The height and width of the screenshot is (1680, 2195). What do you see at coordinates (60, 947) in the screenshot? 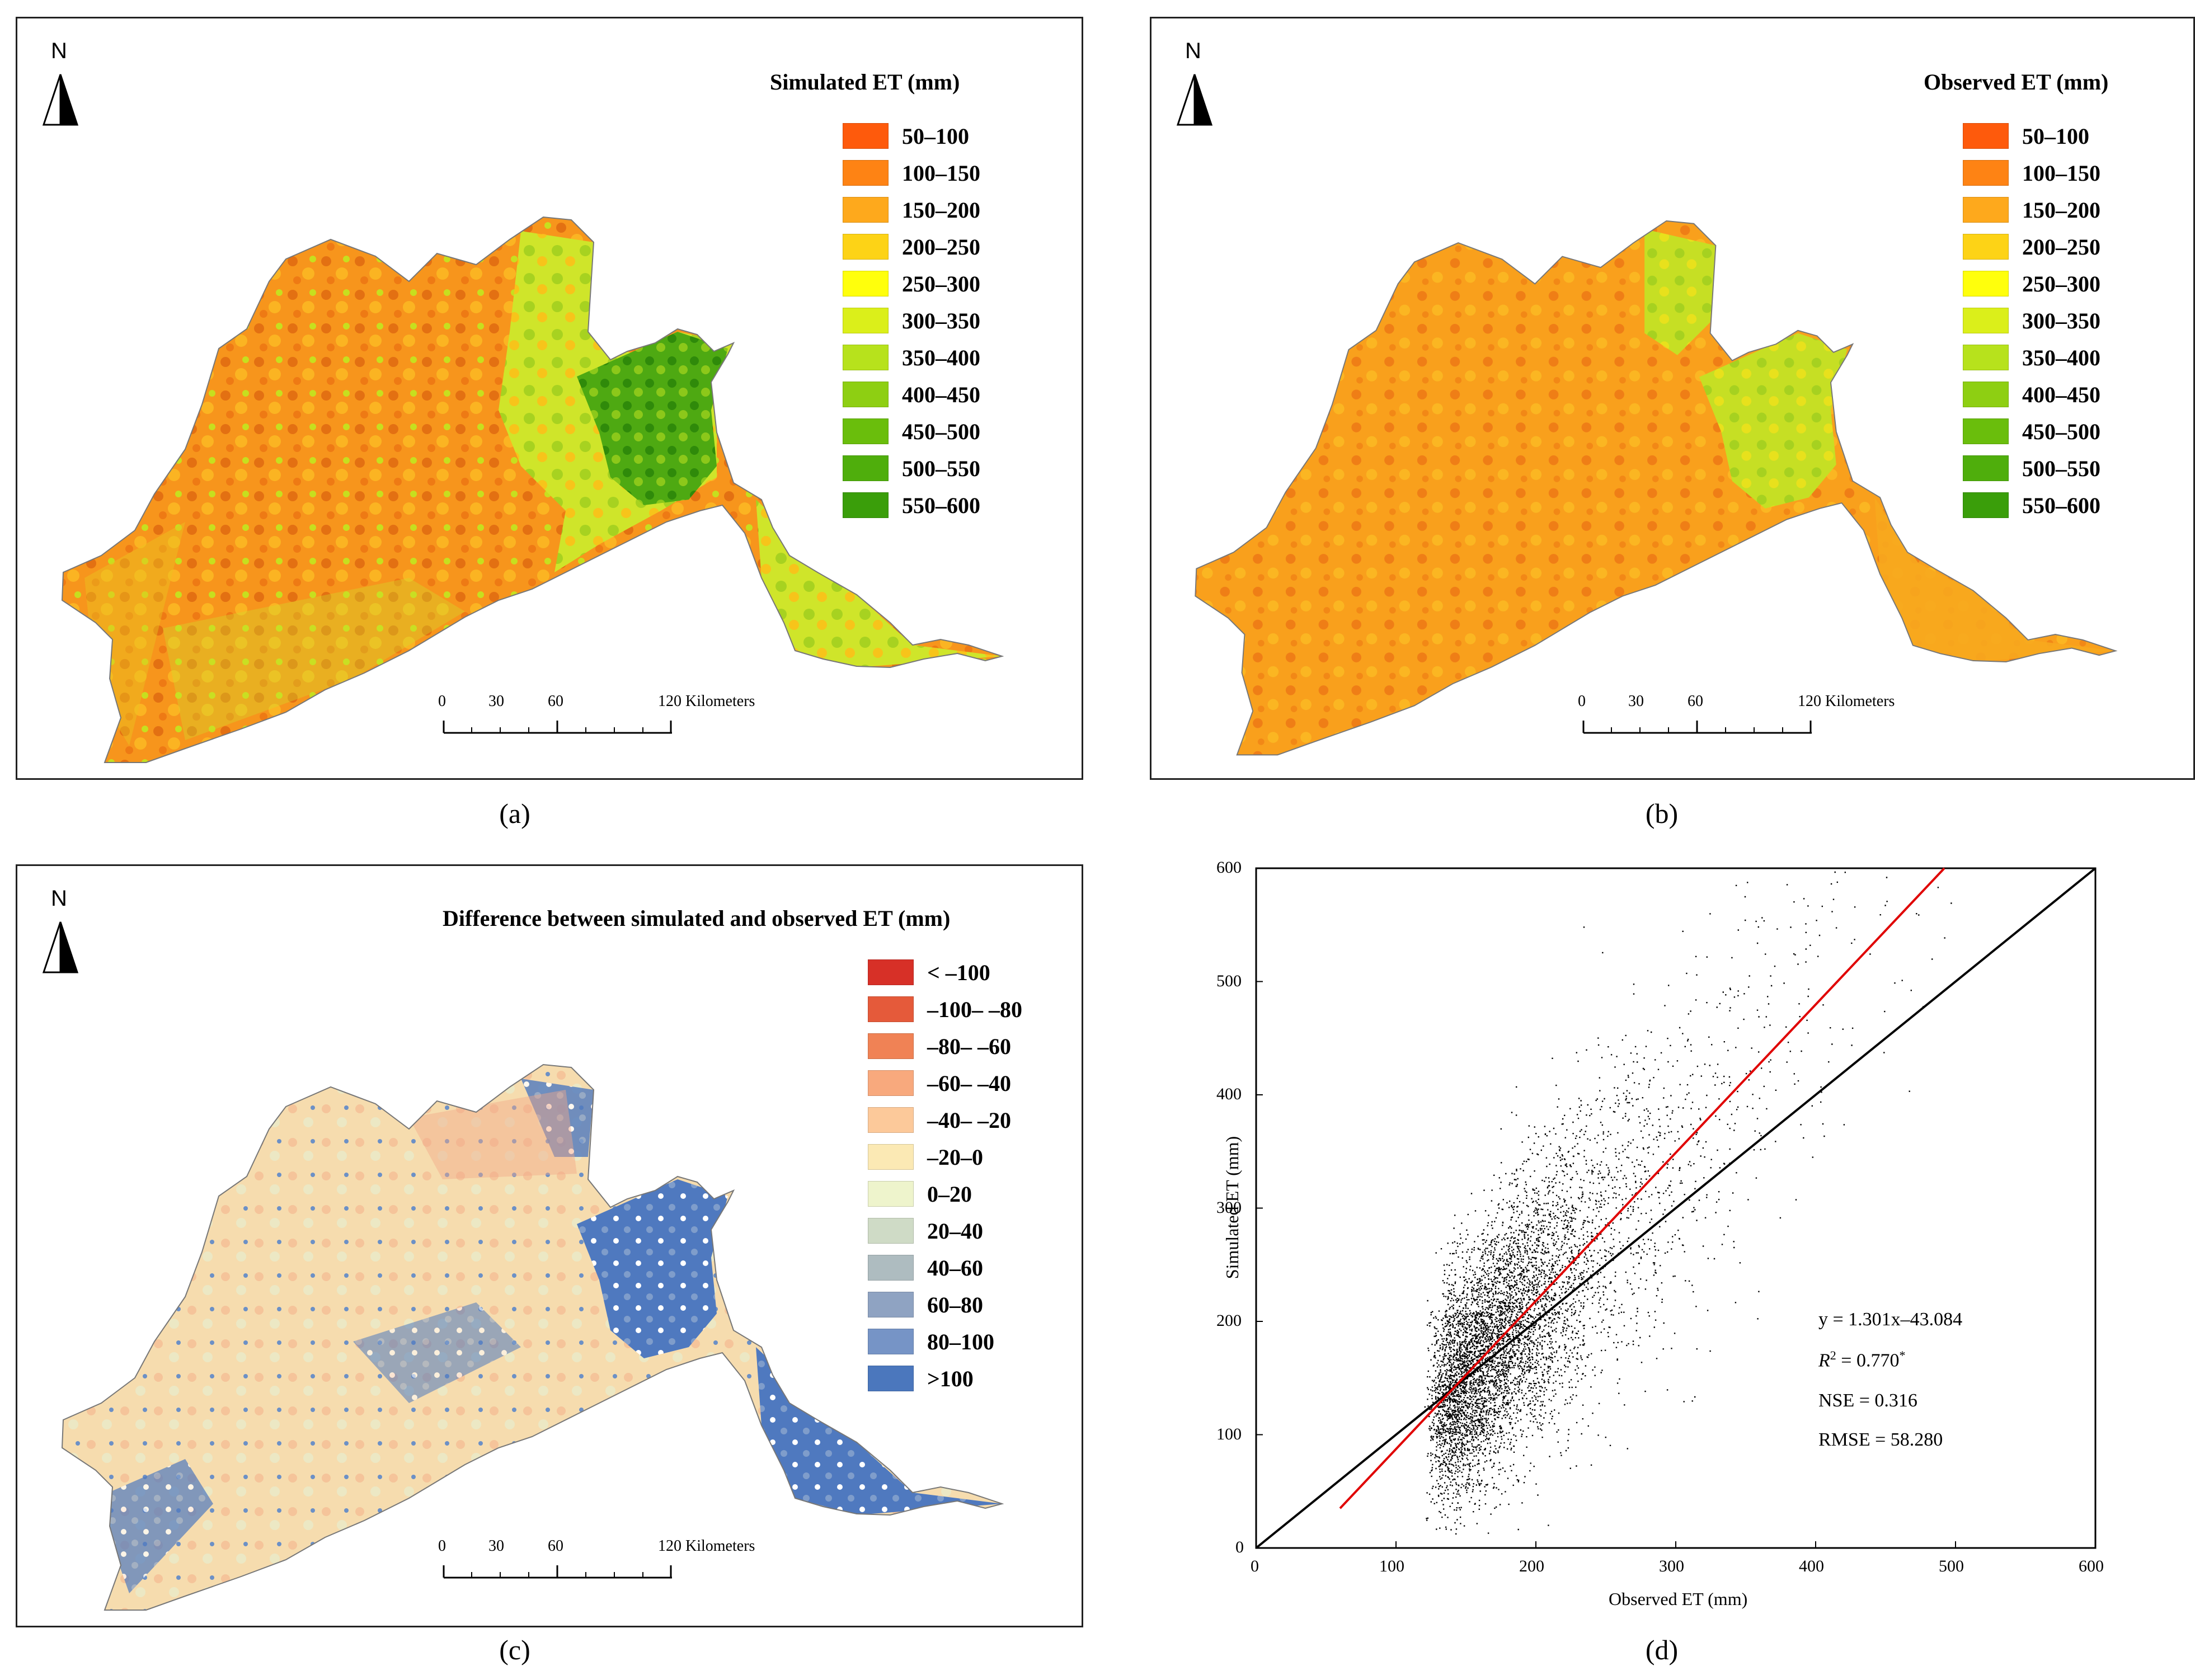
I see `north-arrow-icon` at bounding box center [60, 947].